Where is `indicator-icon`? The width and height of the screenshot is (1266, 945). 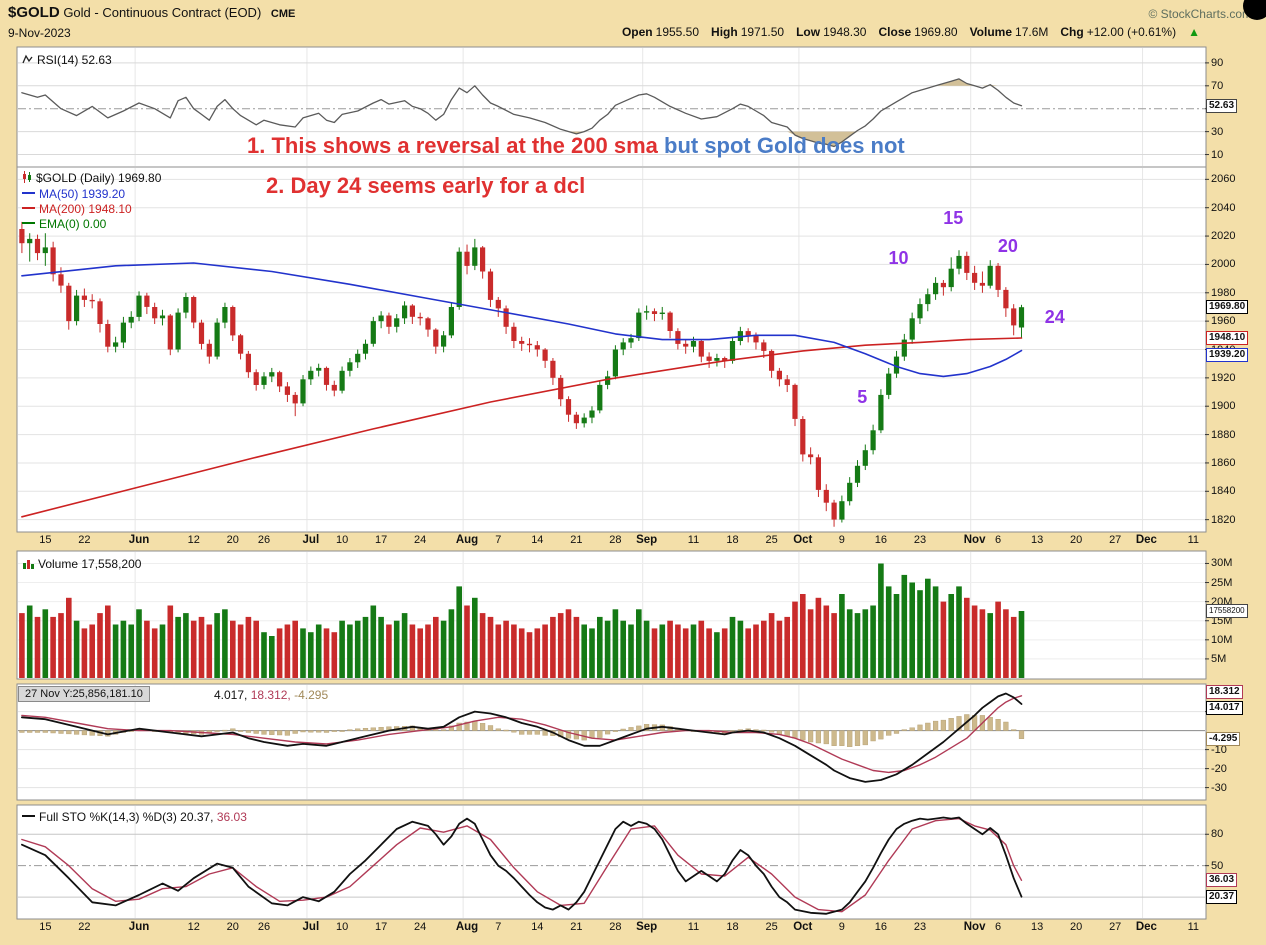 indicator-icon is located at coordinates (28, 61).